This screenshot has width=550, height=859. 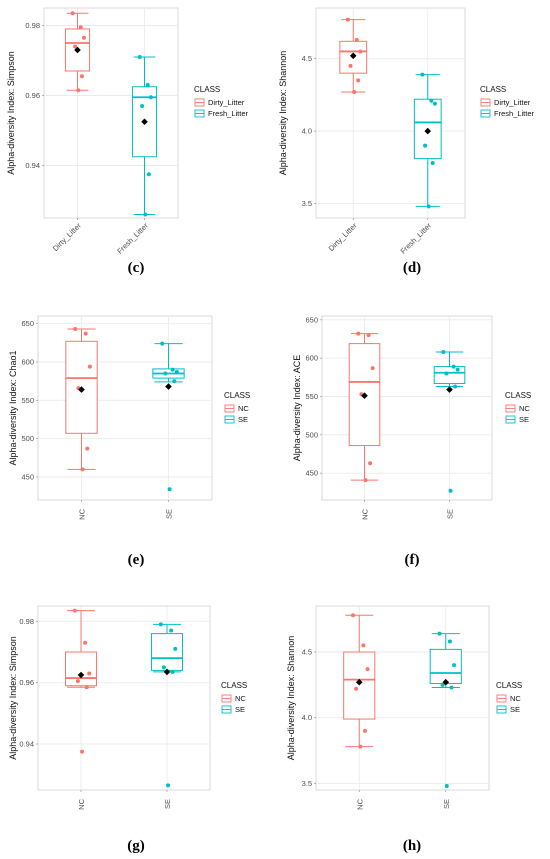 I want to click on panel-label: (d), so click(x=412, y=268).